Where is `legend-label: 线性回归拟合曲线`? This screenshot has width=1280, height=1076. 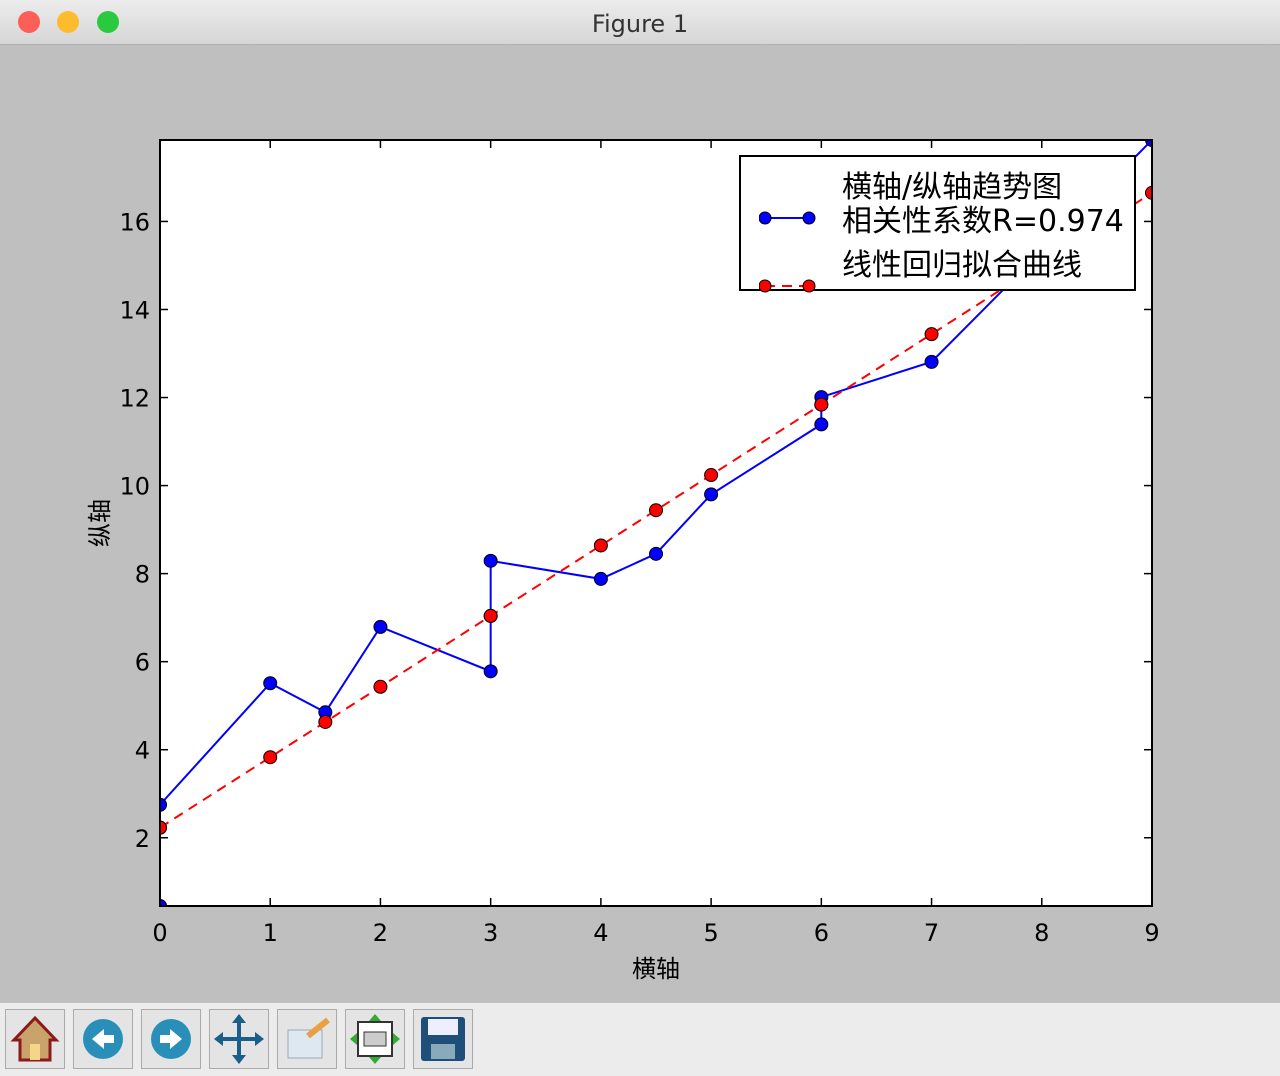 legend-label: 线性回归拟合曲线 is located at coordinates (962, 265).